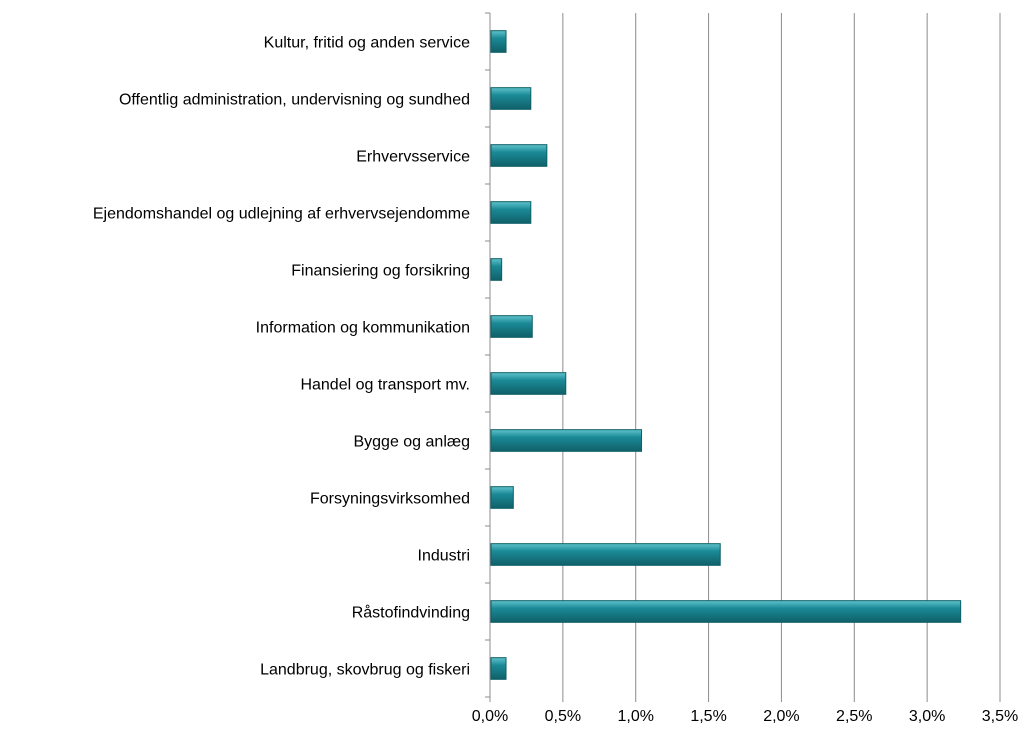  What do you see at coordinates (563, 716) in the screenshot?
I see `x-tick-label: 0,5%` at bounding box center [563, 716].